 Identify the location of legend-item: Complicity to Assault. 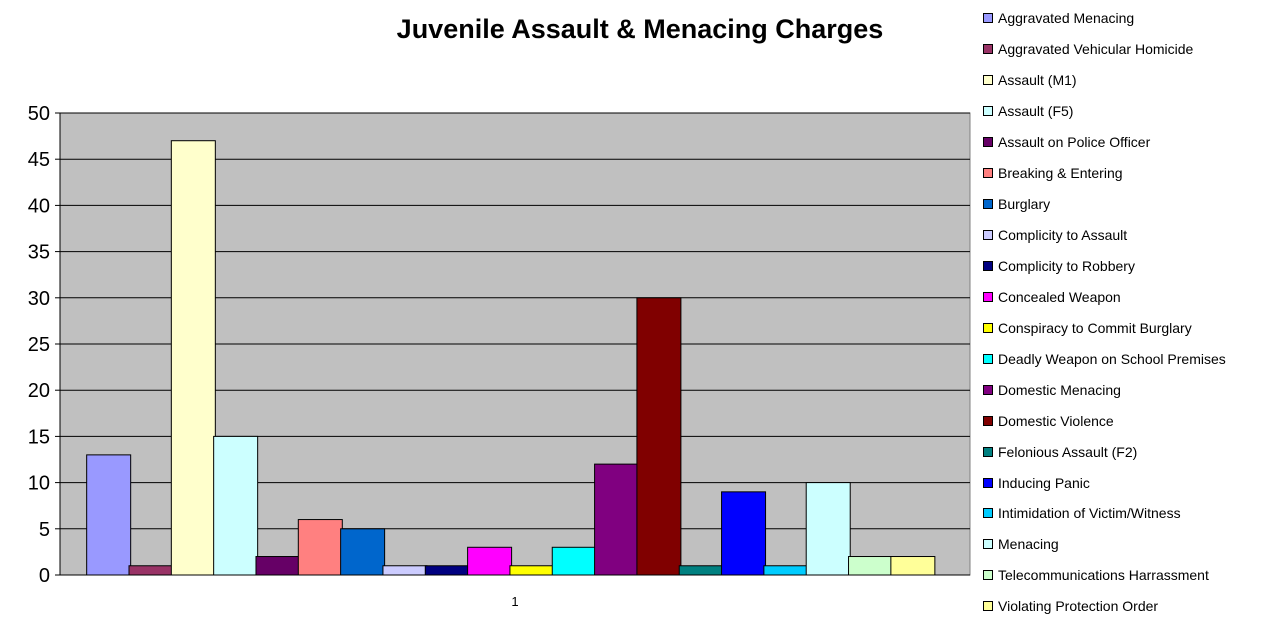
(1130, 235).